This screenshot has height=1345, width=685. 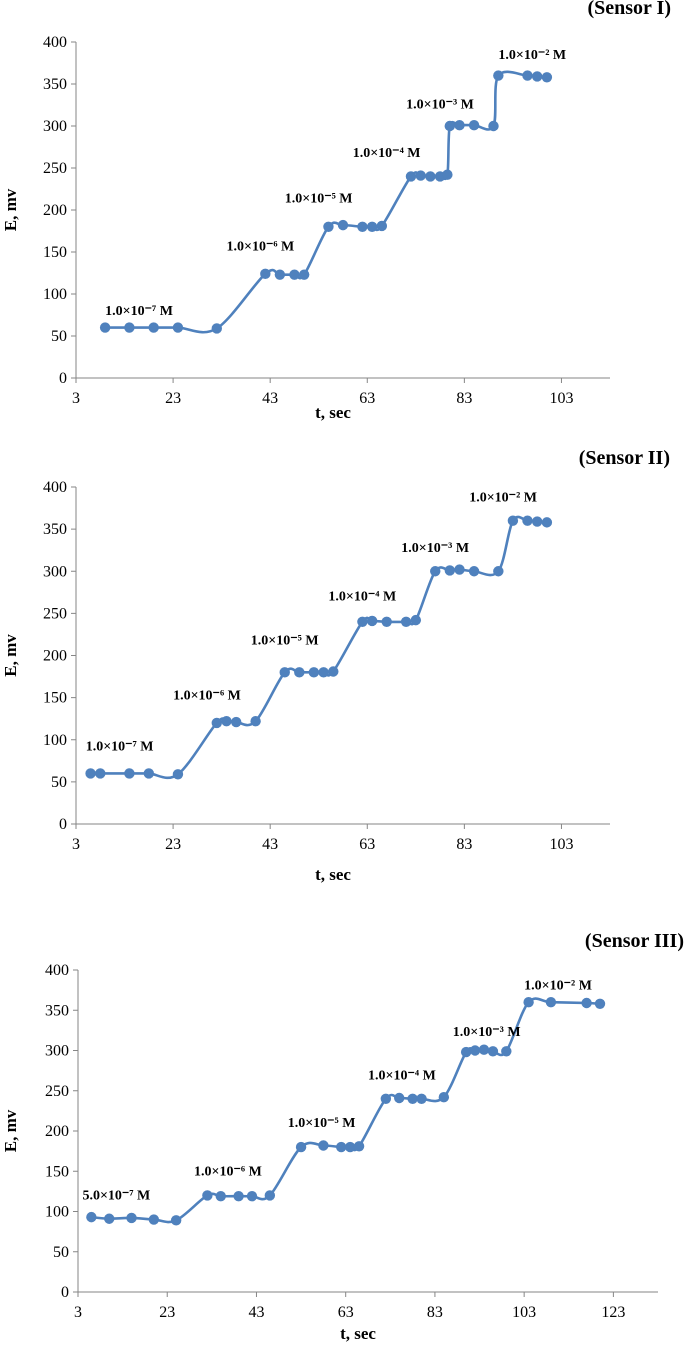 What do you see at coordinates (333, 874) in the screenshot?
I see `x-axis-label: t, sec` at bounding box center [333, 874].